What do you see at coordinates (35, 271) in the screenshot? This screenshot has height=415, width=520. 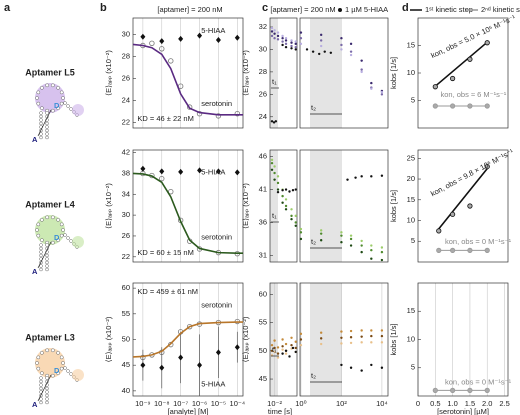 I see `acceptor-label: A` at bounding box center [35, 271].